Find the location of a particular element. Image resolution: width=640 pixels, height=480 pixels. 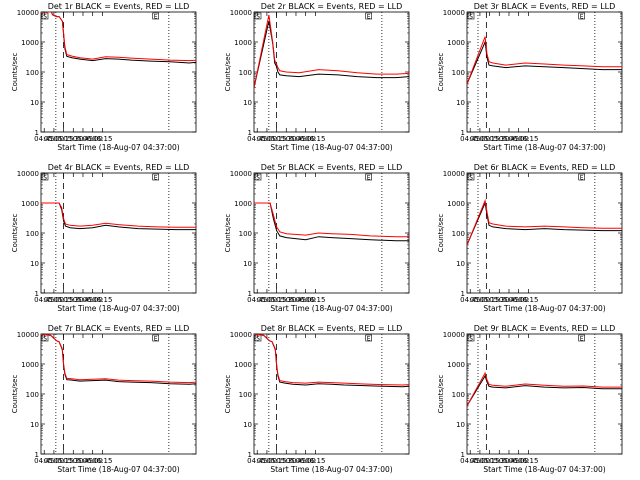

panel-title: Det 3r BLACK = Events, RED = LLD is located at coordinates (545, 6).